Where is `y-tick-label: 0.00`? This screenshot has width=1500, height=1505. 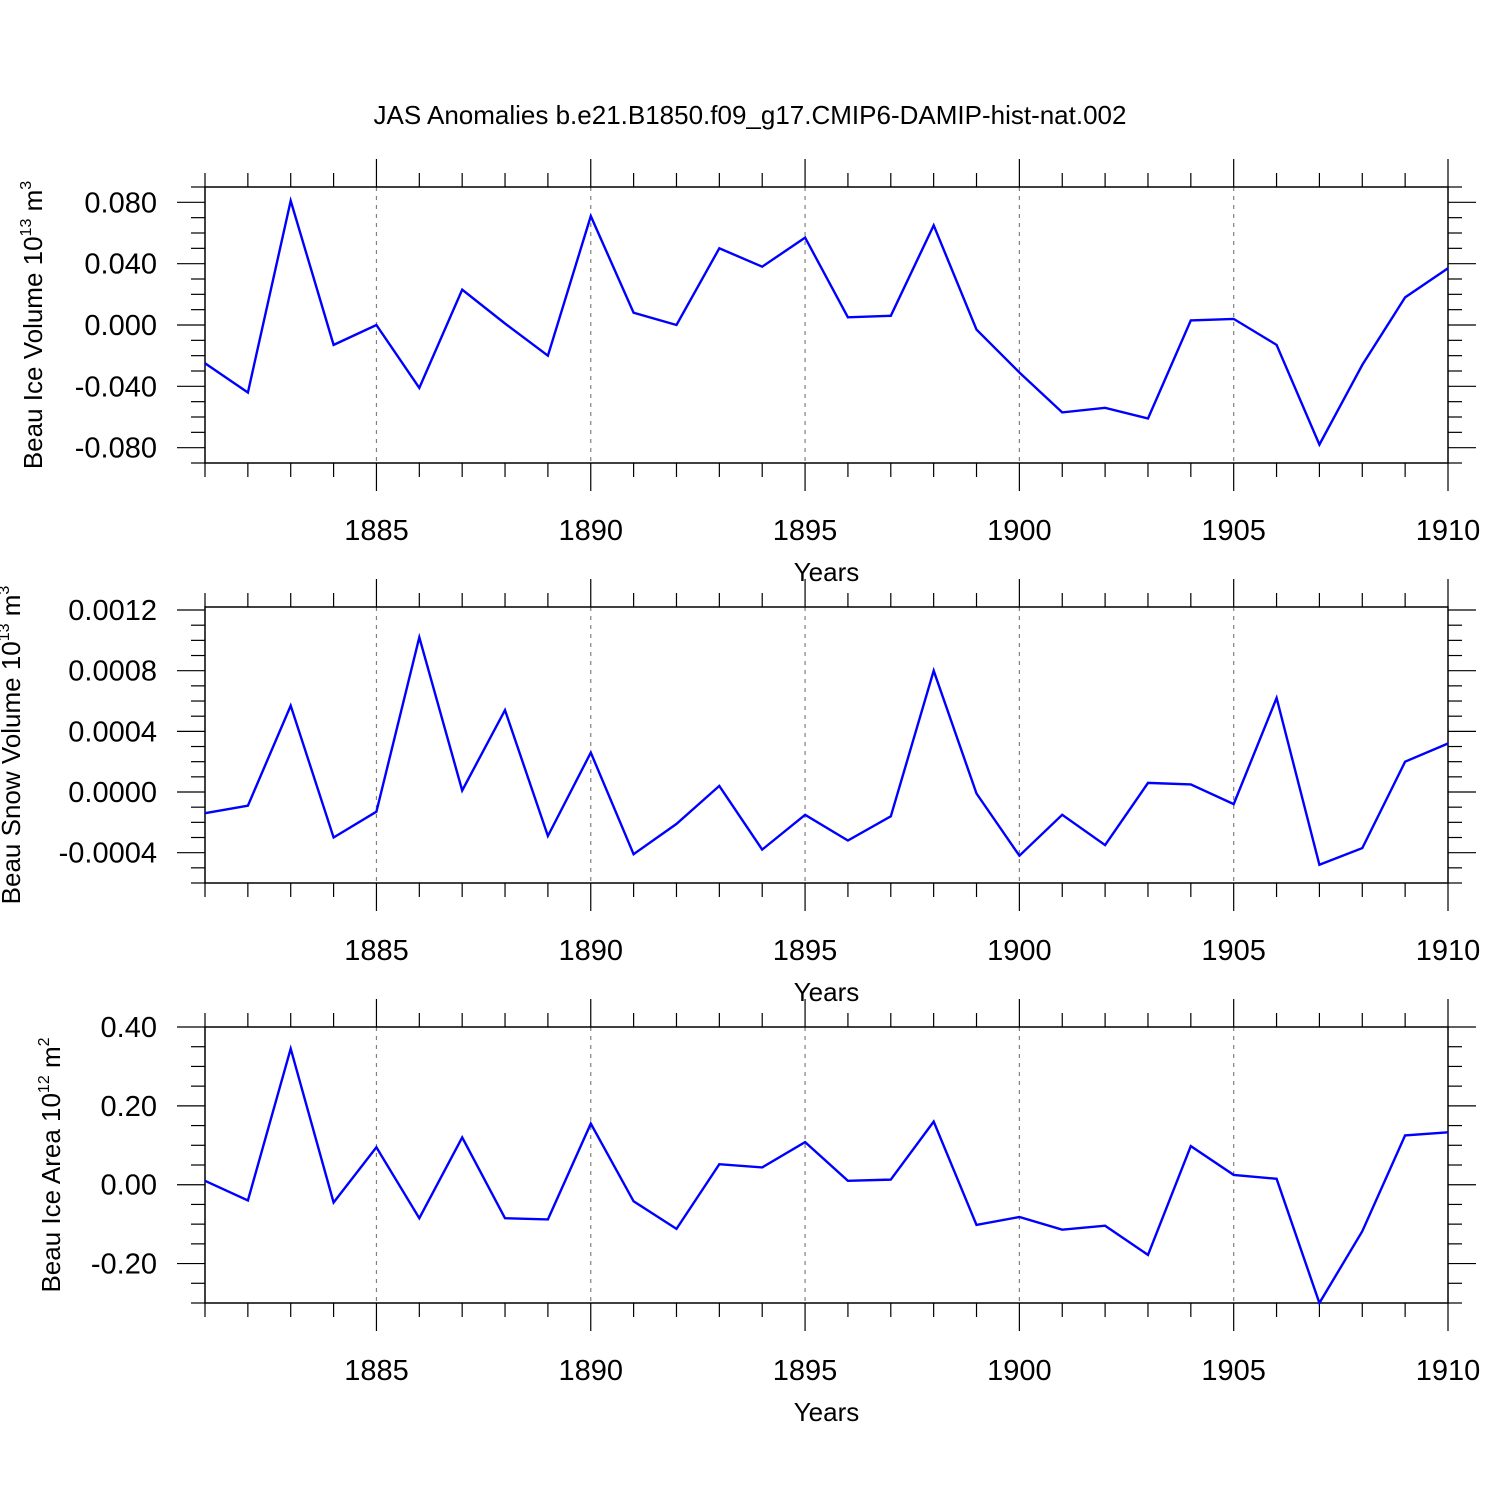
y-tick-label: 0.00 is located at coordinates (129, 1186).